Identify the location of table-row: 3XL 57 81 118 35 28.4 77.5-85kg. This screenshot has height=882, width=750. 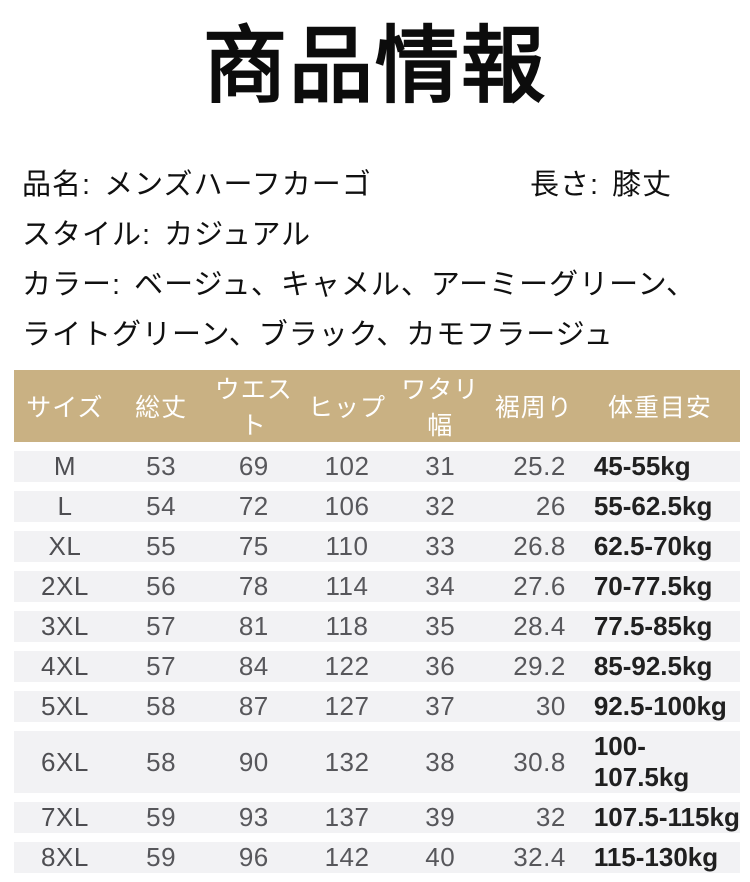
(377, 626).